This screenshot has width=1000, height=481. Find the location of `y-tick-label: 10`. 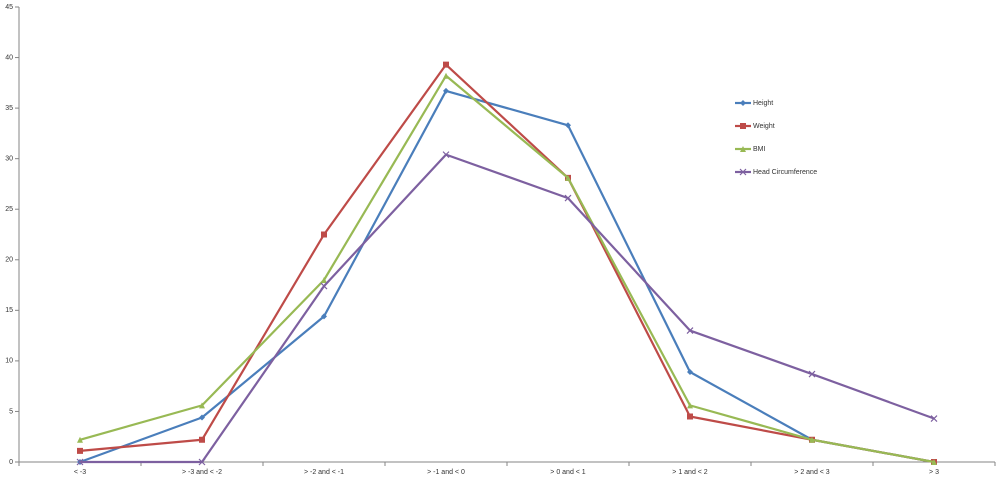

y-tick-label: 10 is located at coordinates (9, 361).